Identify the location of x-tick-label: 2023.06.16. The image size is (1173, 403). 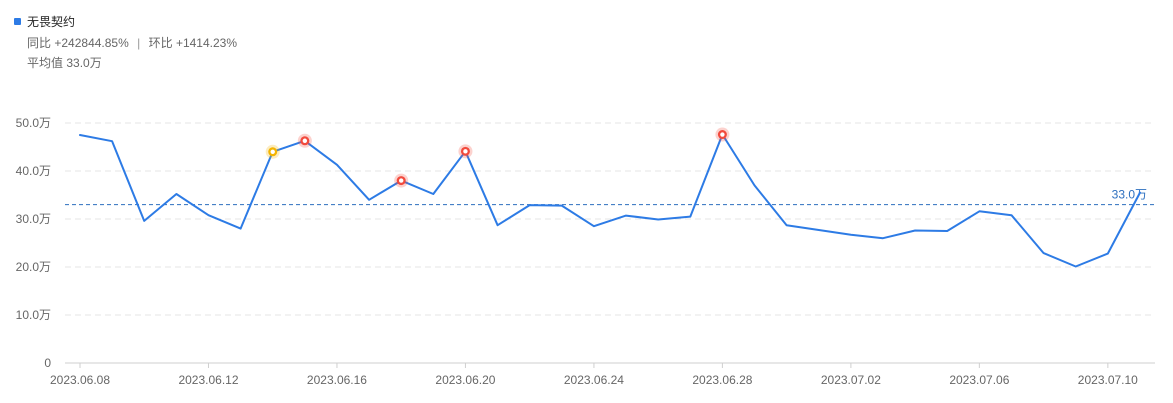
(337, 380).